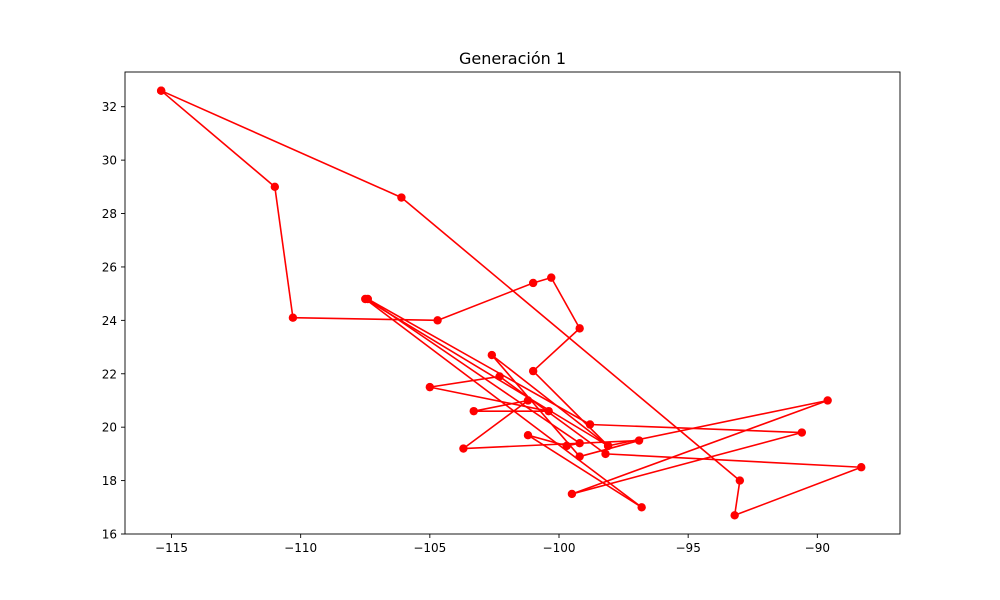 The image size is (1000, 600). I want to click on chart-title: Generación 1, so click(512, 58).